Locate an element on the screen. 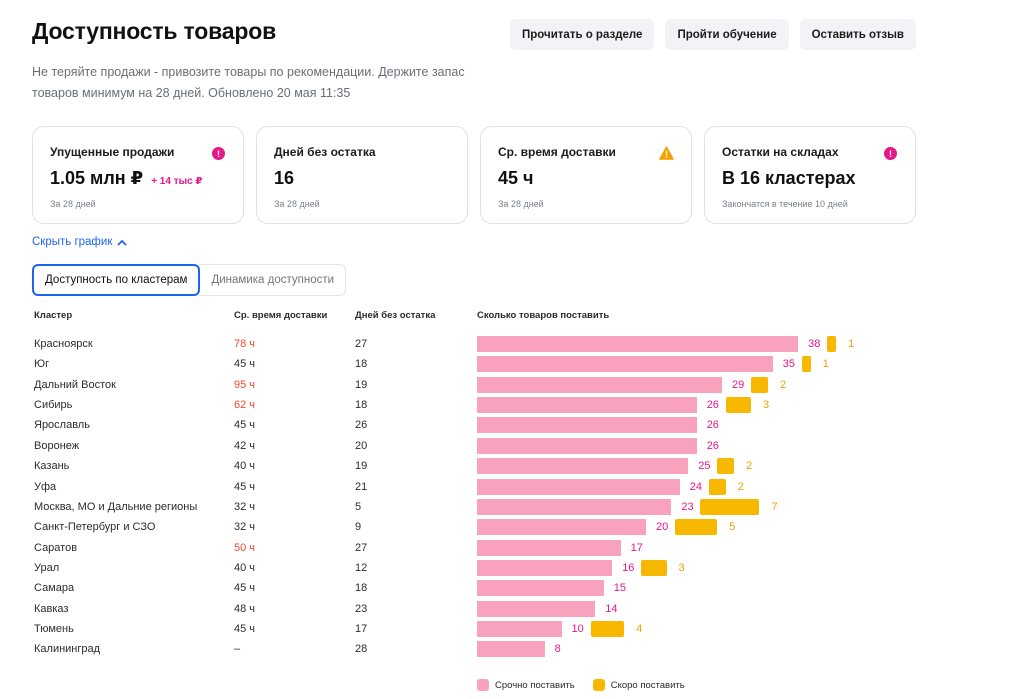 The image size is (1012, 699). delivery-time: 48 ч is located at coordinates (245, 608).